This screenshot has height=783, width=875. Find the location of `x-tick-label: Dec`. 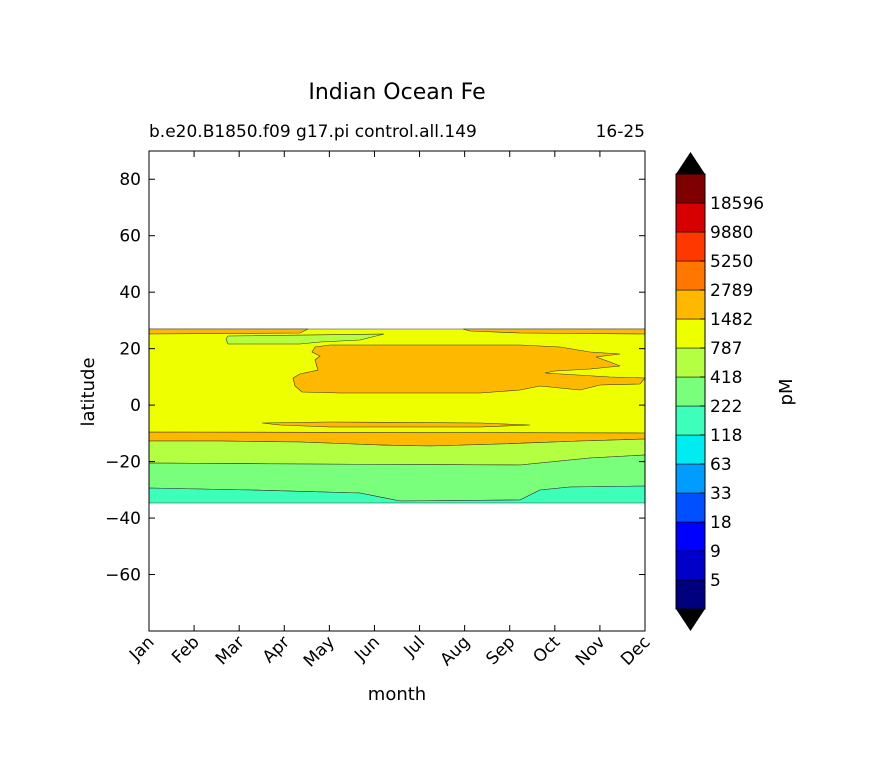

x-tick-label: Dec is located at coordinates (635, 650).